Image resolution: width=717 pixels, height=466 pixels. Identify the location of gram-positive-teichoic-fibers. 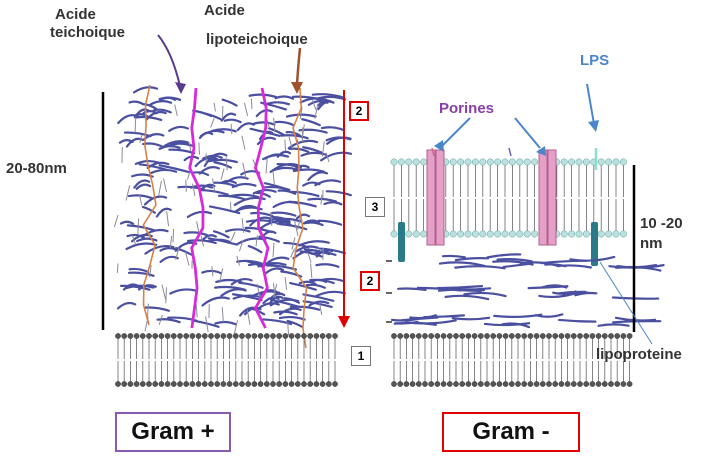
(225, 216).